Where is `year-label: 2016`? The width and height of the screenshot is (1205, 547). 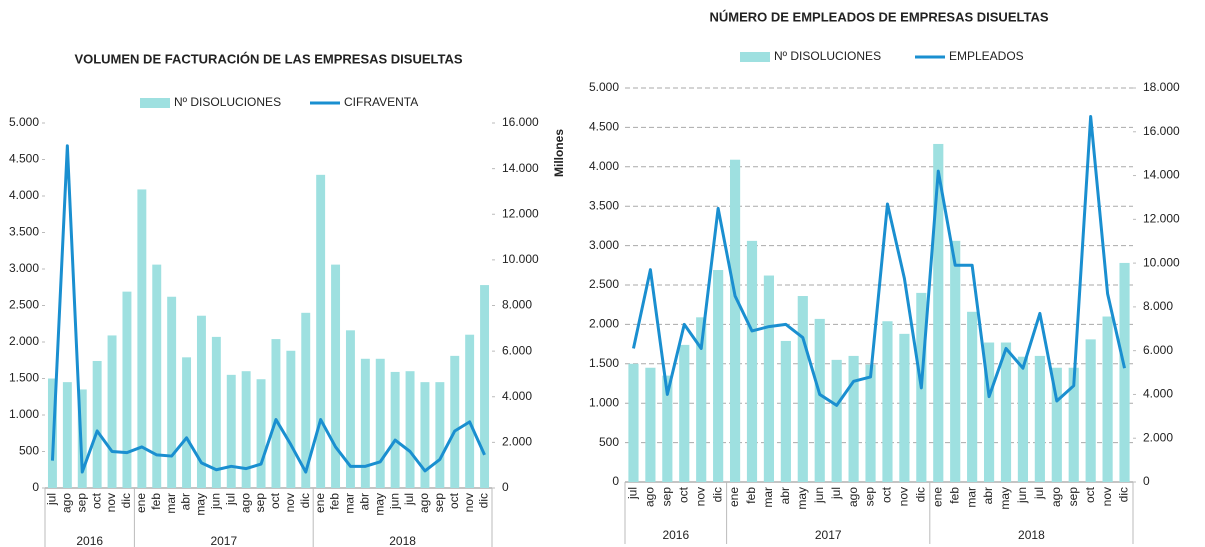
year-label: 2016 is located at coordinates (675, 535).